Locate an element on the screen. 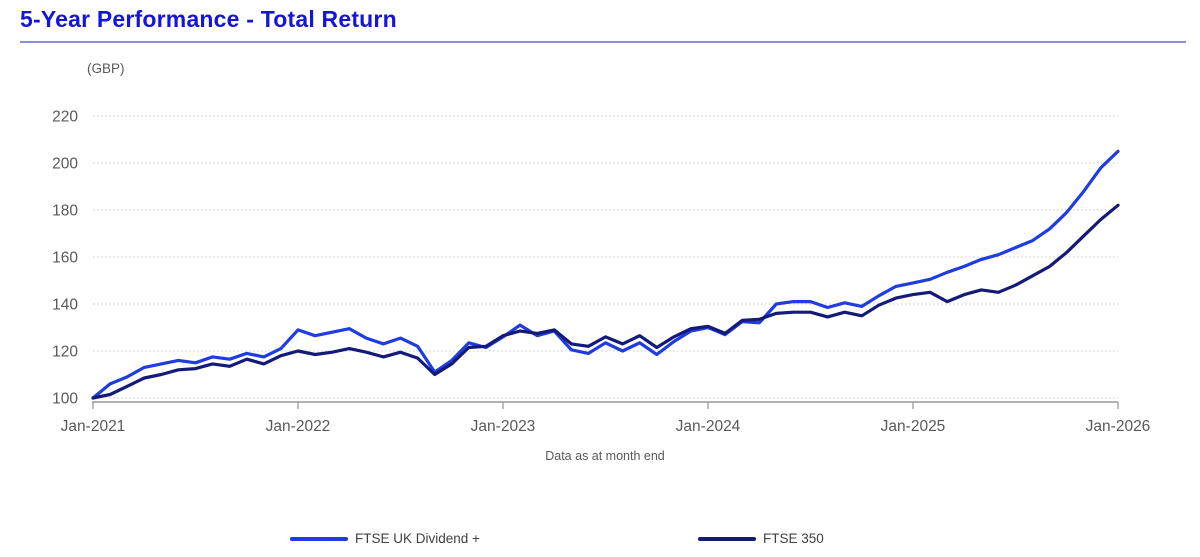 This screenshot has height=557, width=1200. legend-label: FTSE UK Dividend + is located at coordinates (417, 538).